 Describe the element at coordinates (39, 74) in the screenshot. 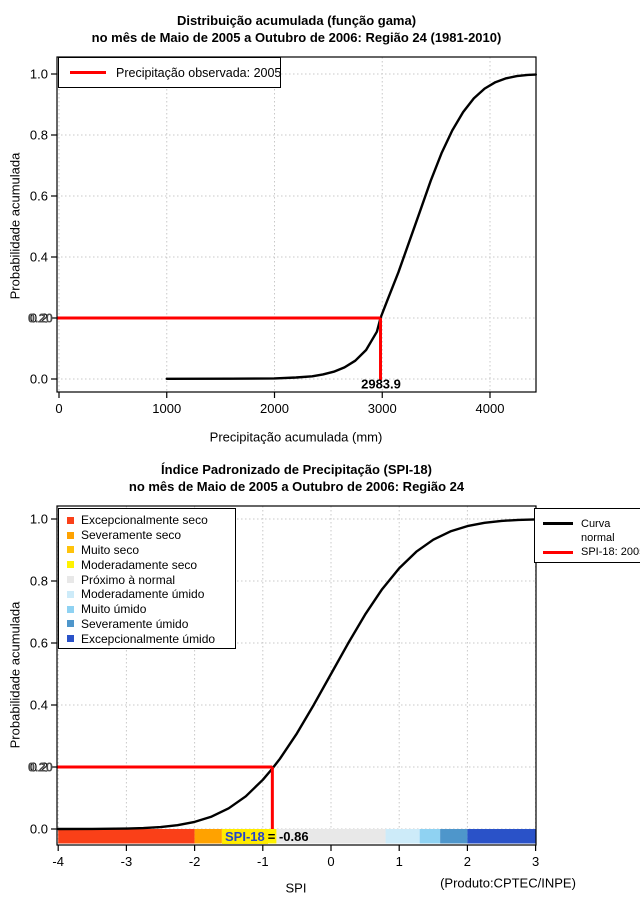

I see `top-y-tick-label: 1.0` at that location.